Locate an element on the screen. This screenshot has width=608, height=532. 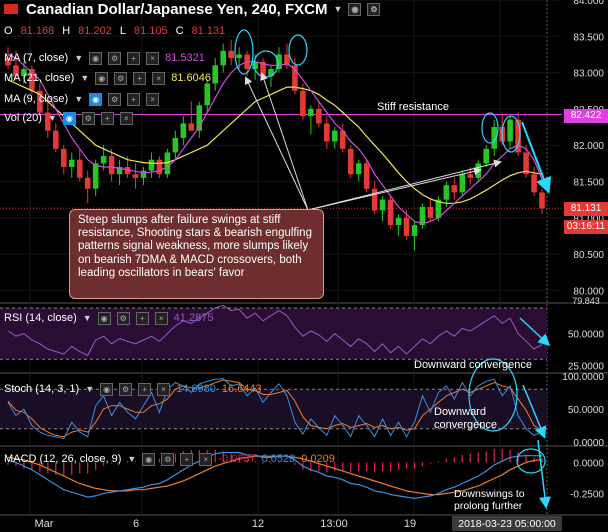
legend-ma9: MA (9, close) ▼ ◉ ⚙ + × is located at coordinates (82, 99).